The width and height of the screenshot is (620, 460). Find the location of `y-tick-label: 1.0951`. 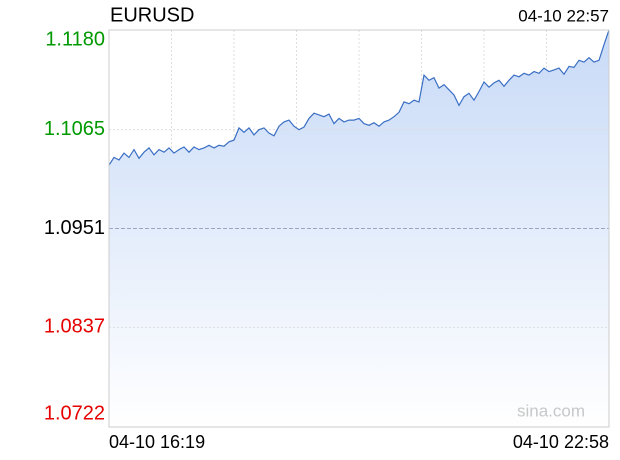

y-tick-label: 1.0951 is located at coordinates (74, 228).